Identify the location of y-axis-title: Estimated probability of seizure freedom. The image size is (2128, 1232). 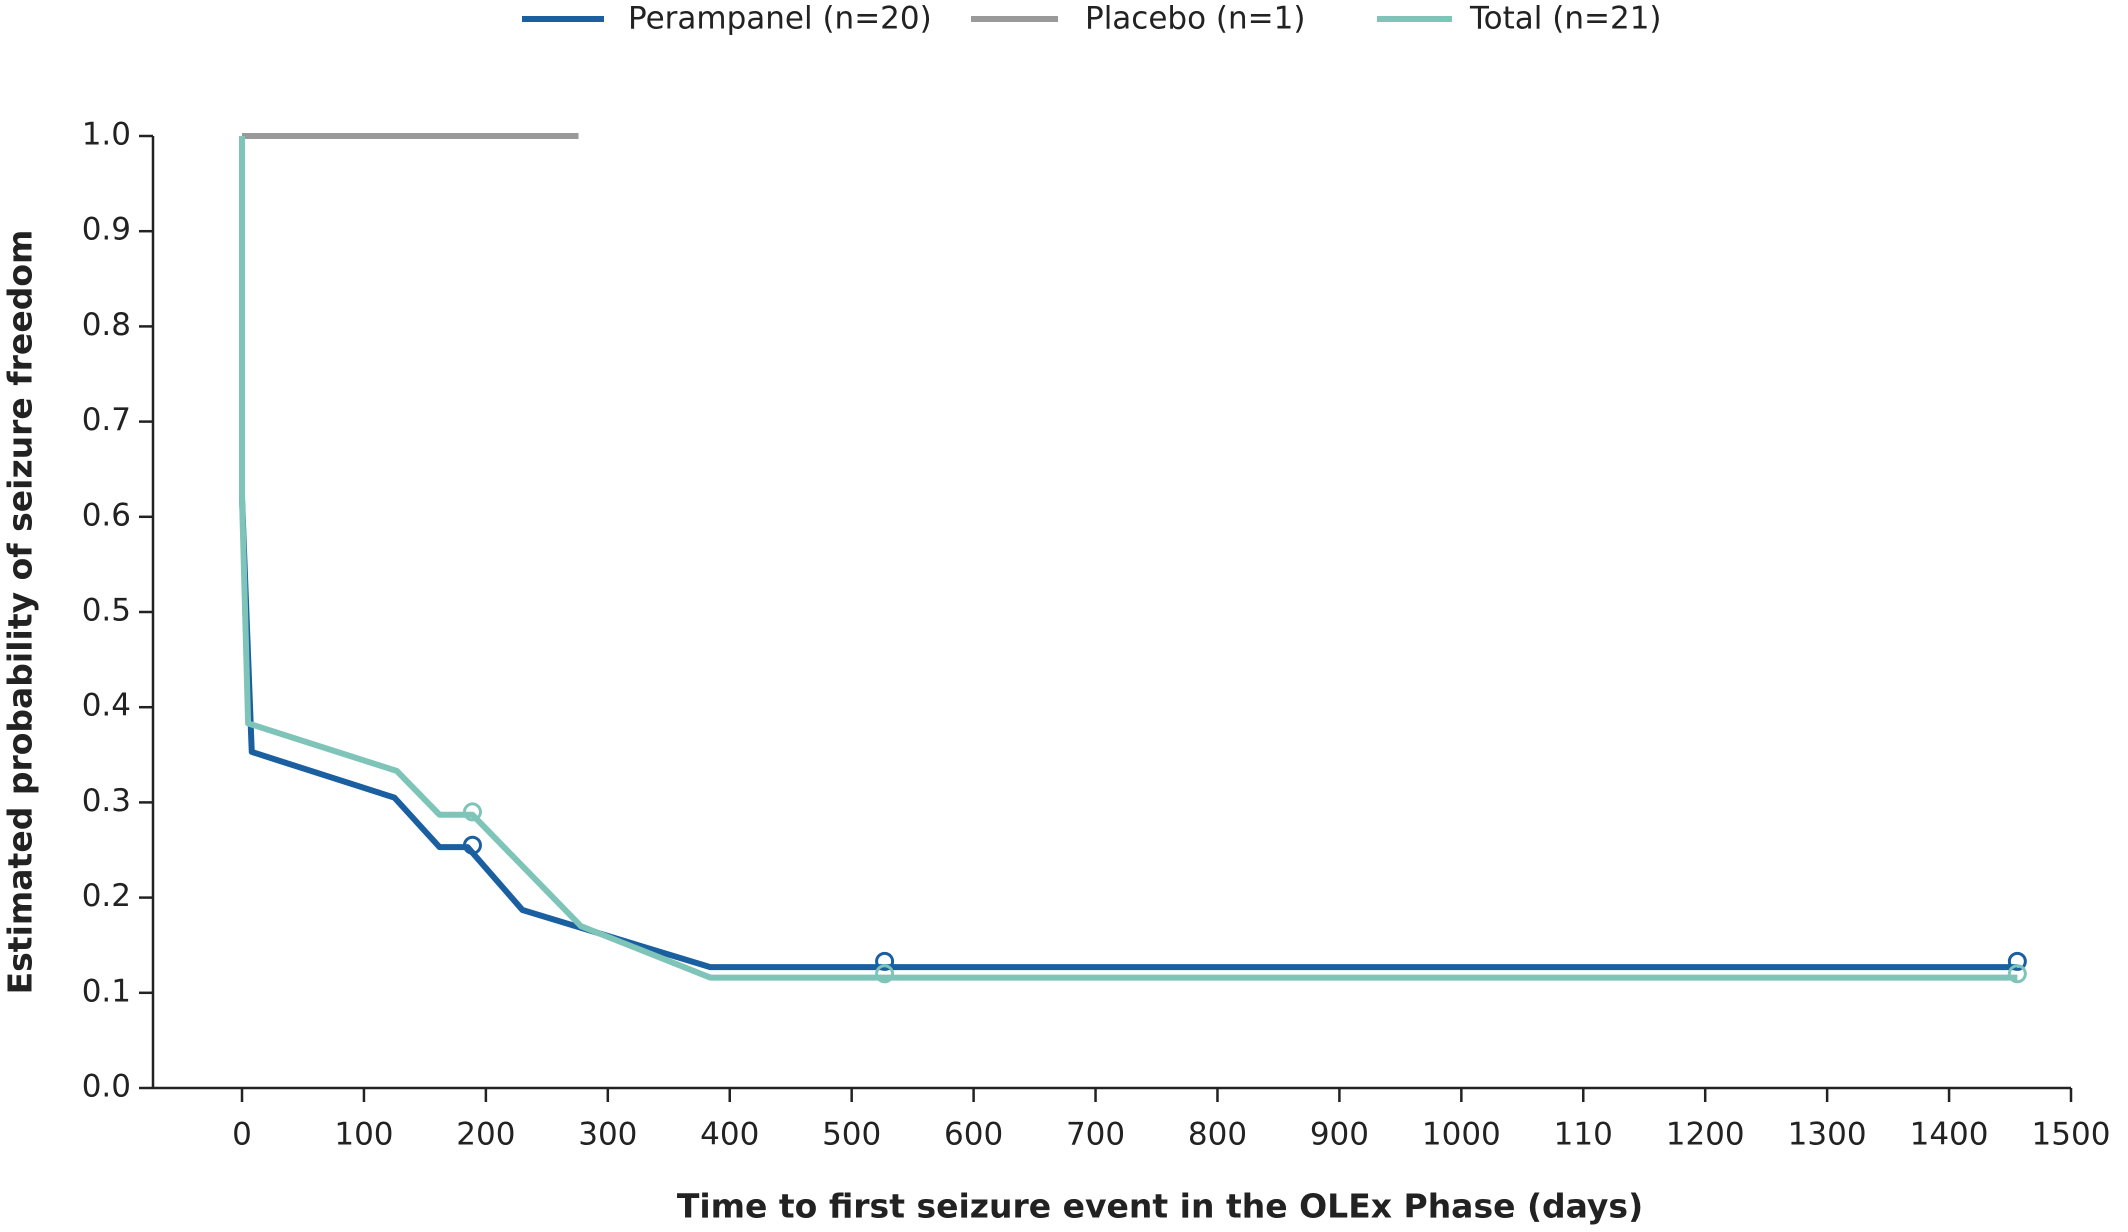
(20, 612).